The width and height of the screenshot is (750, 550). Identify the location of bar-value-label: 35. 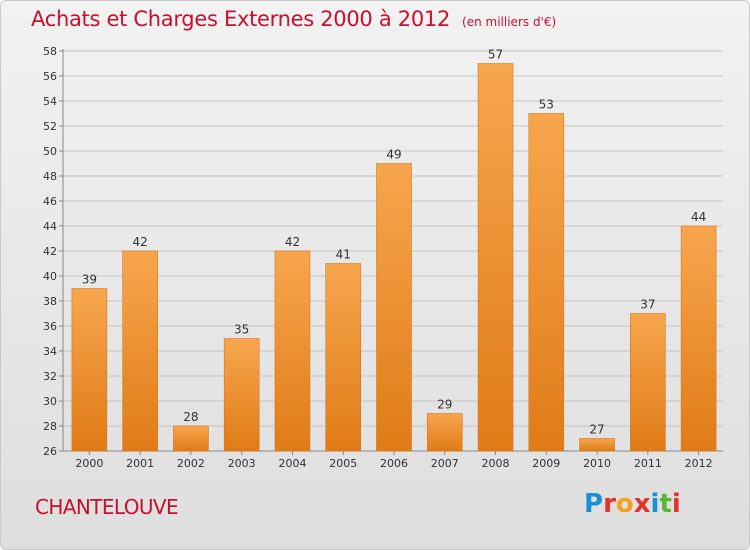
(241, 330).